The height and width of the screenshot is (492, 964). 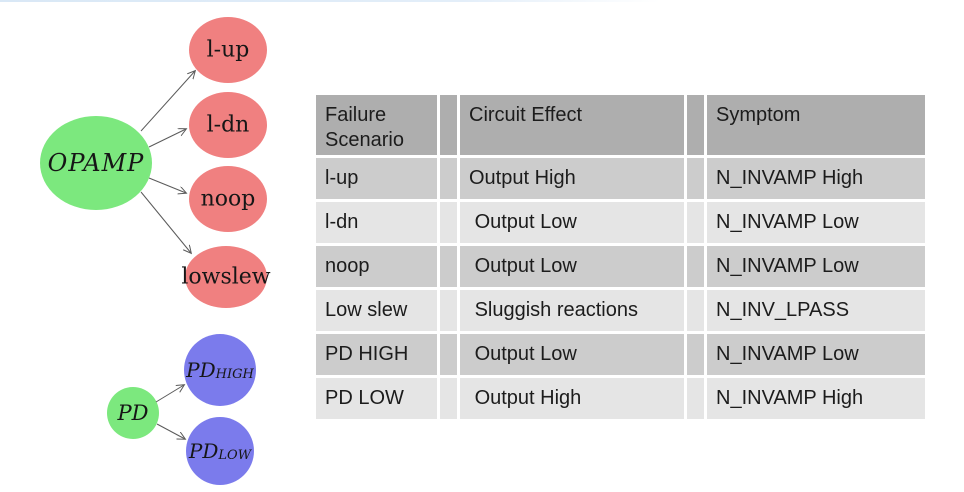 I want to click on header-symptom: Symptom, so click(x=816, y=125).